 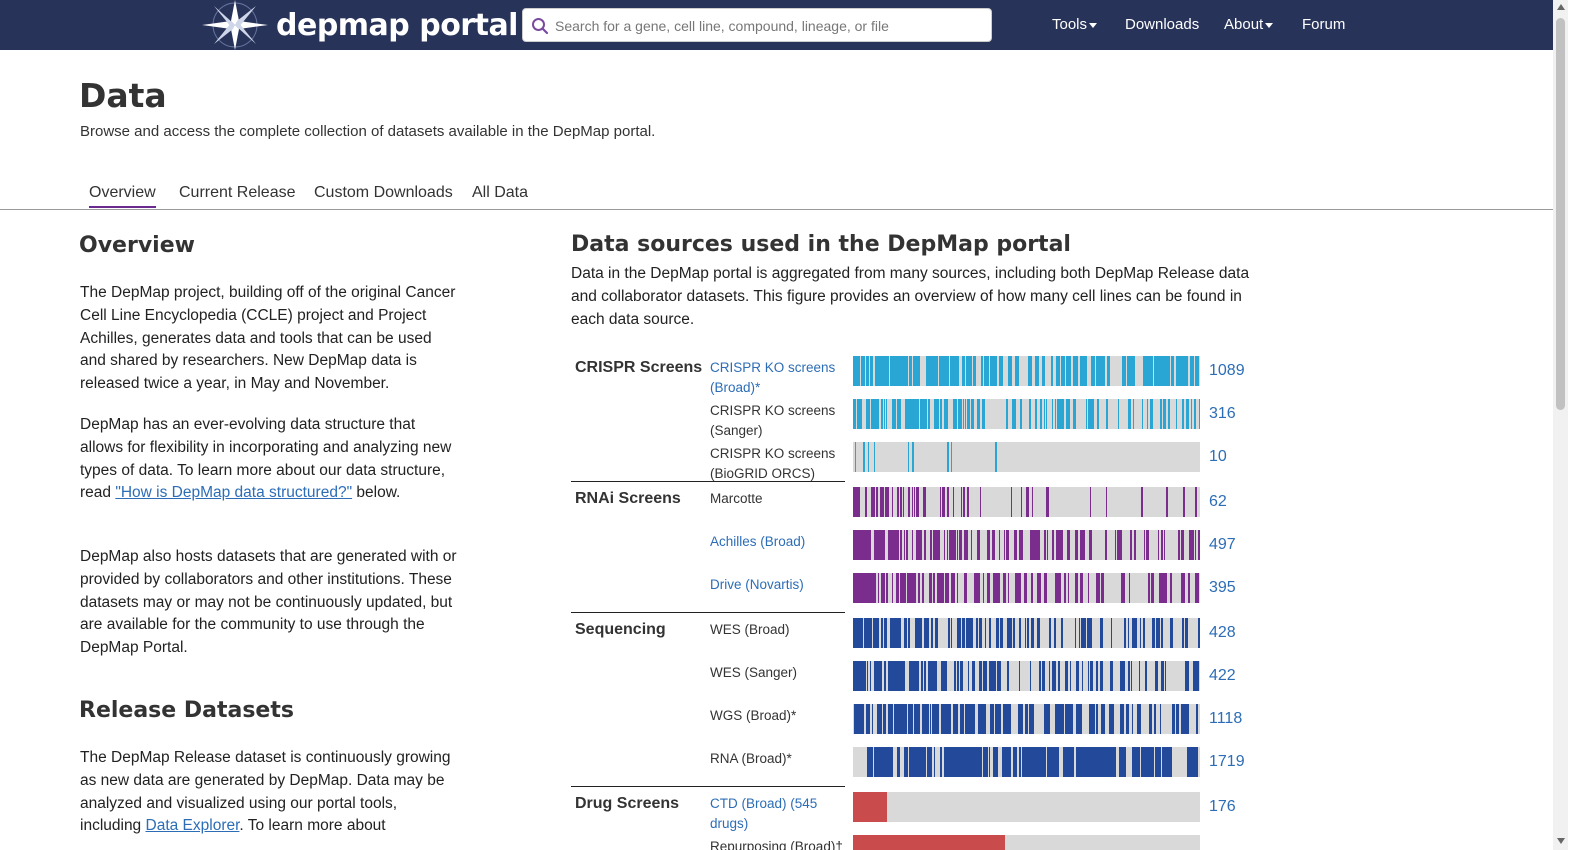 I want to click on tab-custom-downloads: Custom Downloads, so click(x=383, y=192).